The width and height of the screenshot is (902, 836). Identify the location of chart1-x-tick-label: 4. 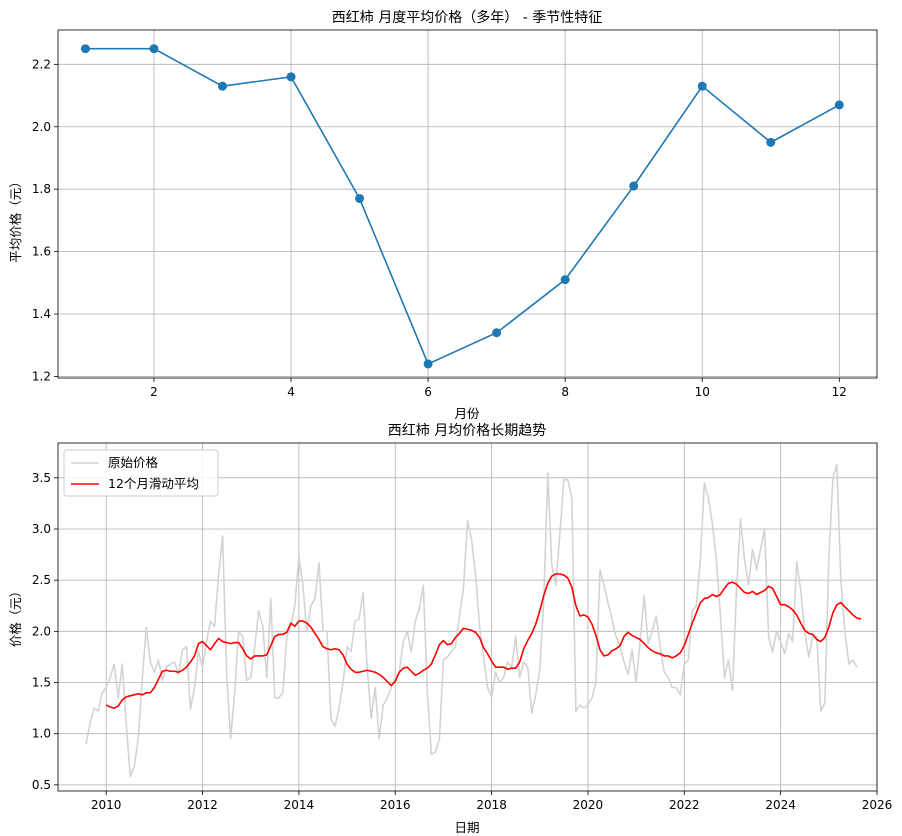
(291, 392).